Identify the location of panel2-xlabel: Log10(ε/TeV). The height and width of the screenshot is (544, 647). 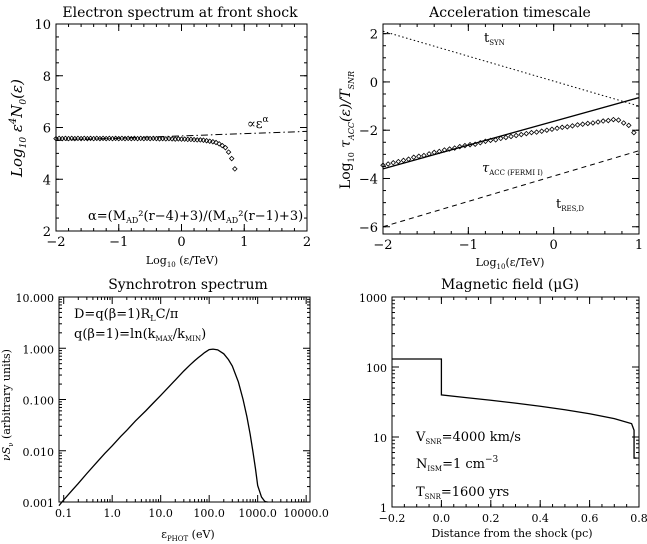
(510, 263).